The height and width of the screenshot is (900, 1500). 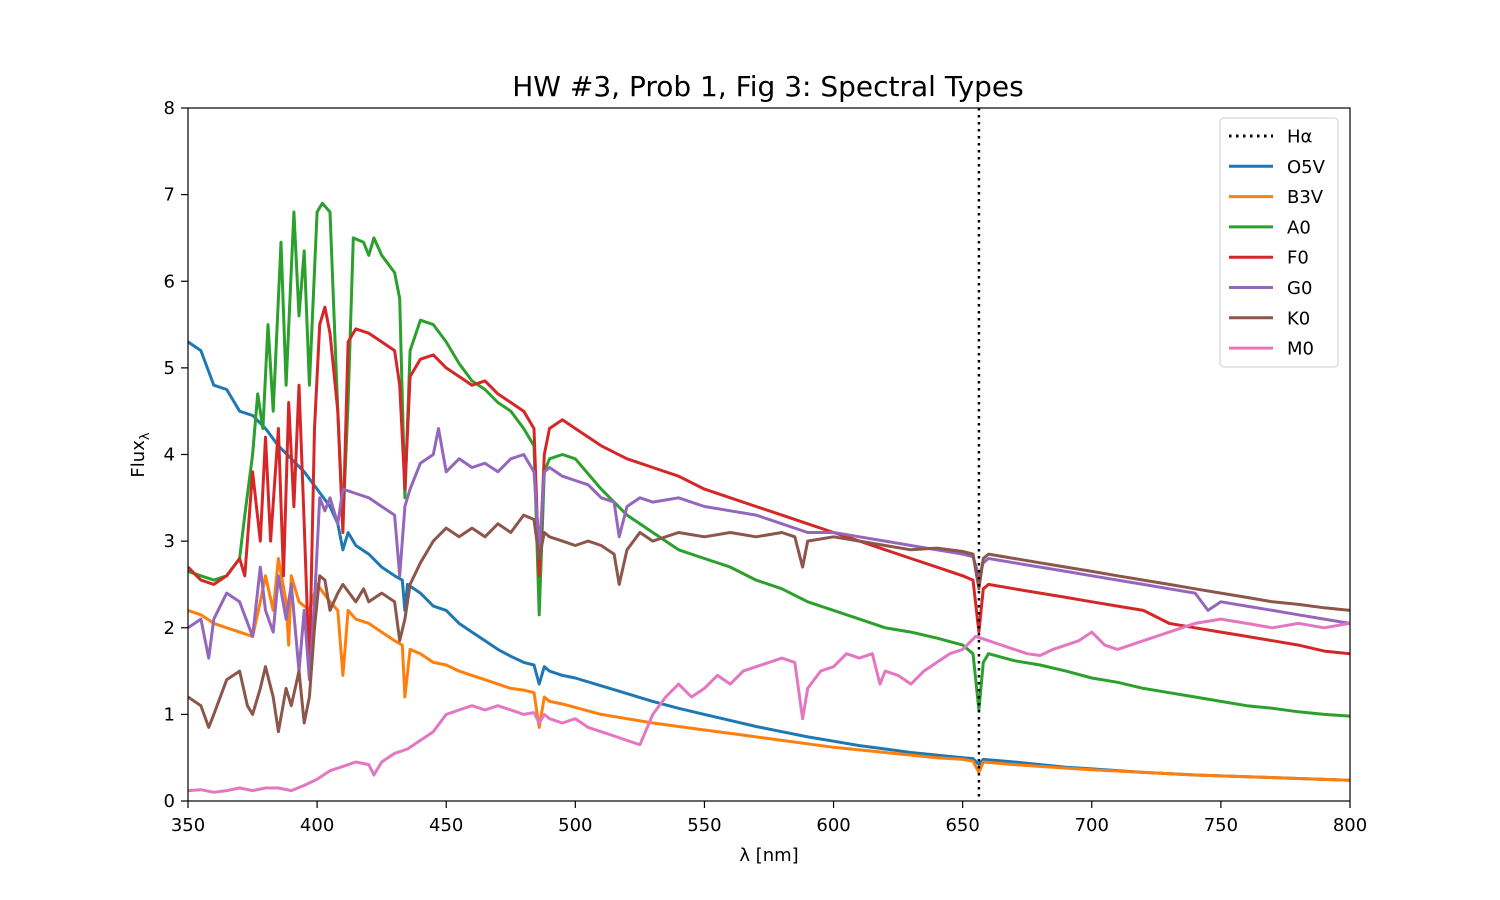 What do you see at coordinates (1298, 318) in the screenshot?
I see `legend-label-k0: K0` at bounding box center [1298, 318].